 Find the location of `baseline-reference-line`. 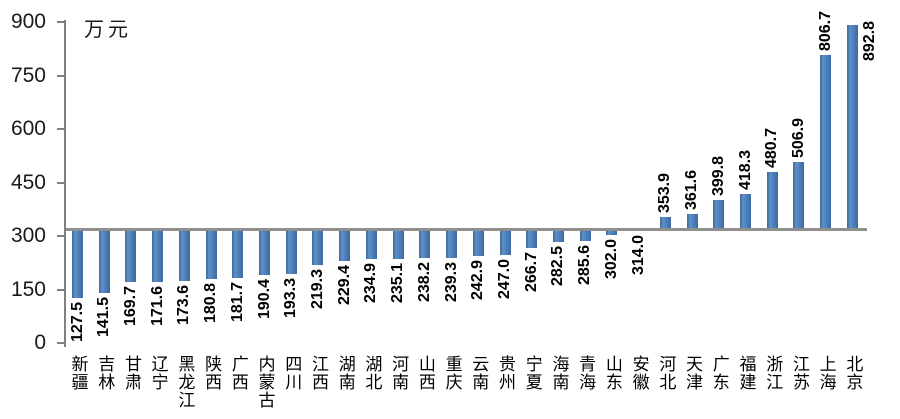

baseline-reference-line is located at coordinates (466, 229).